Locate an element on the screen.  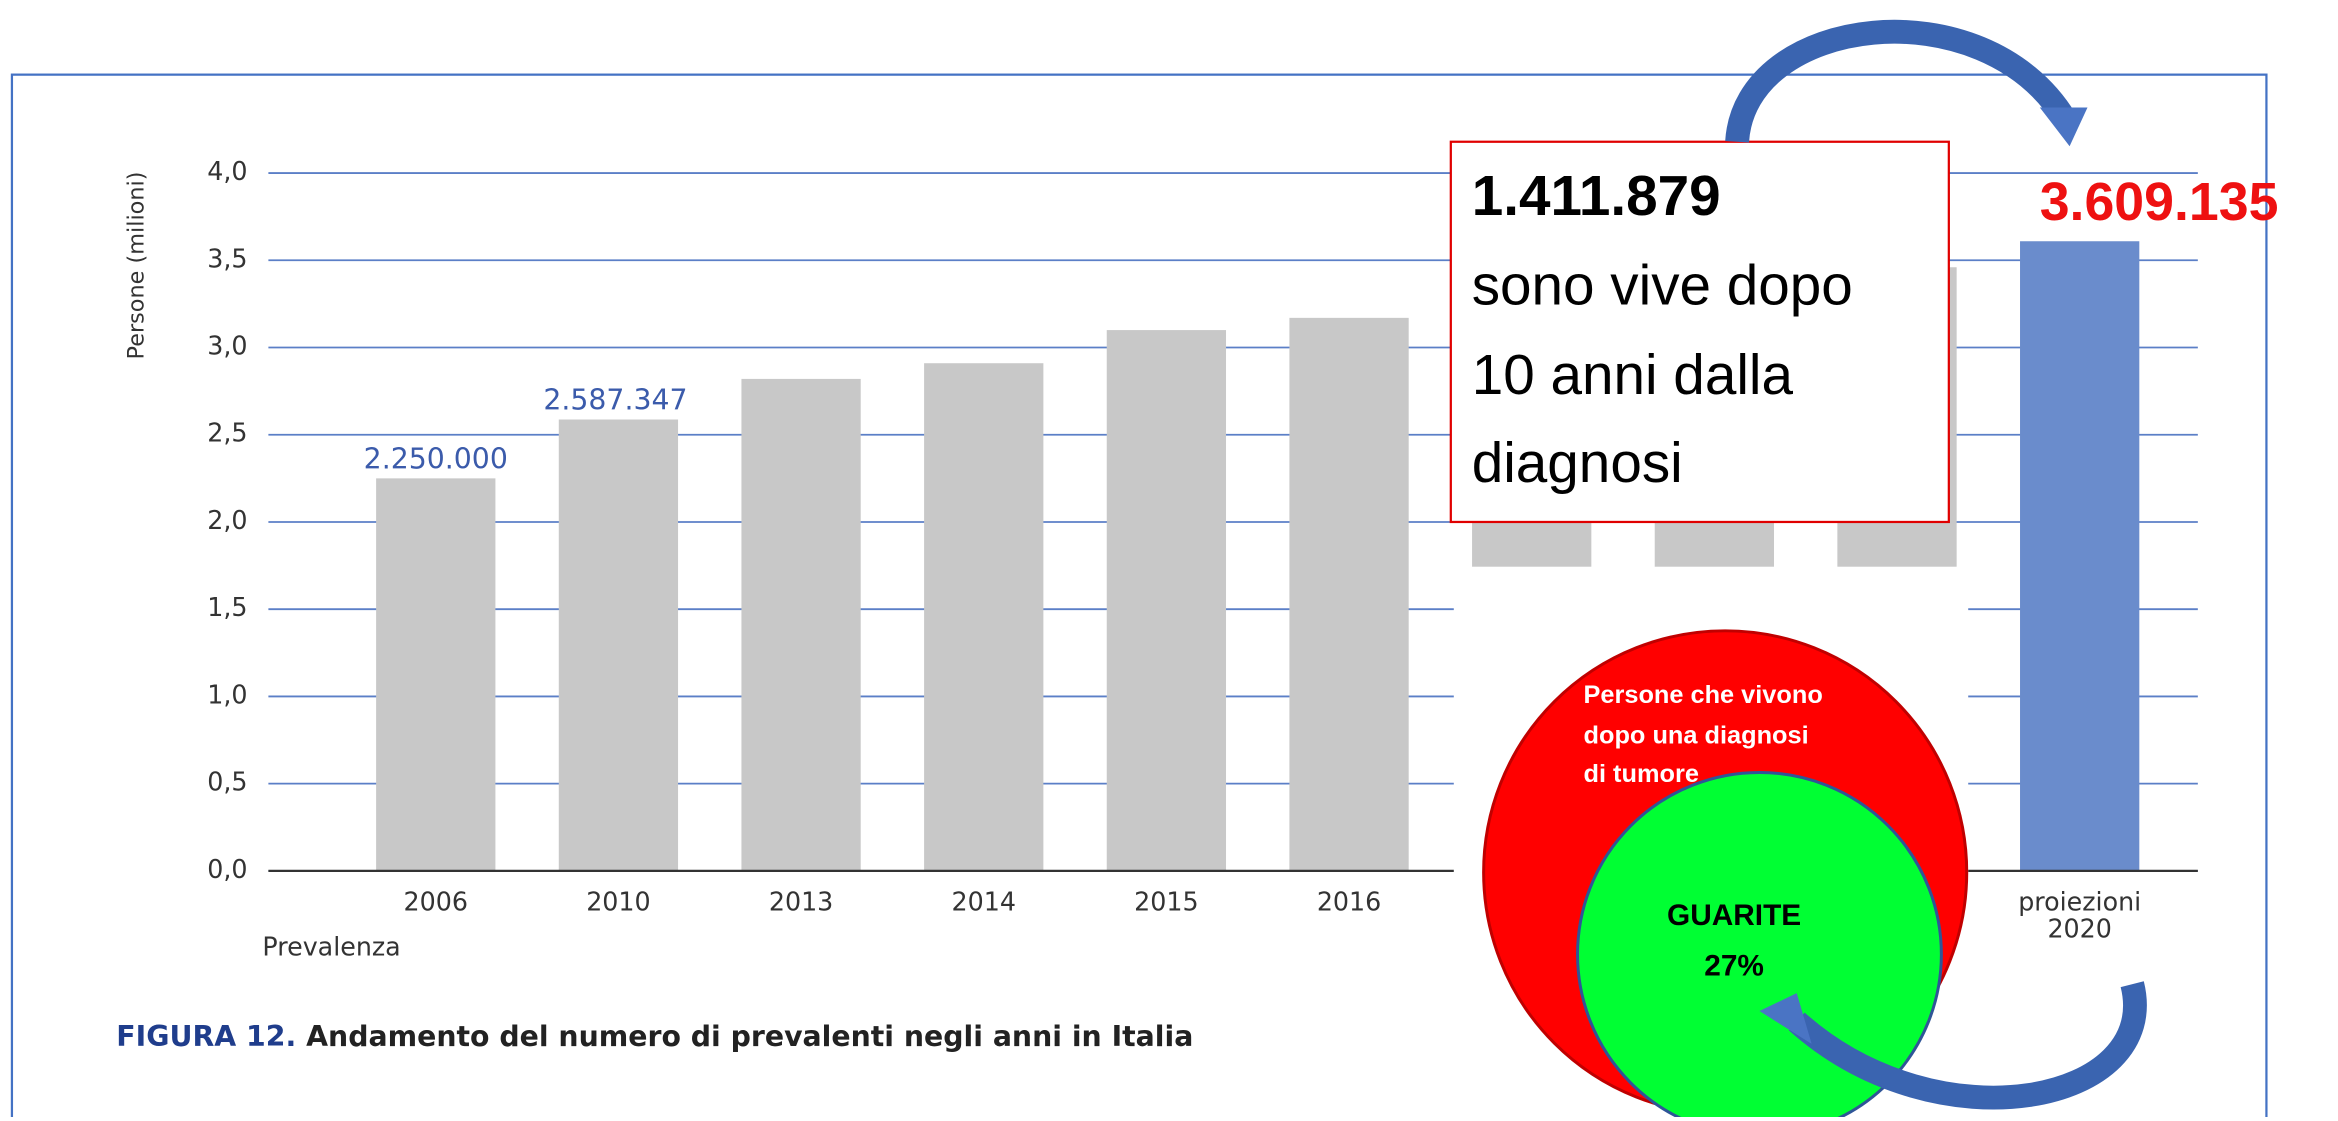
y-tick-label: 1,0 is located at coordinates (227, 694).